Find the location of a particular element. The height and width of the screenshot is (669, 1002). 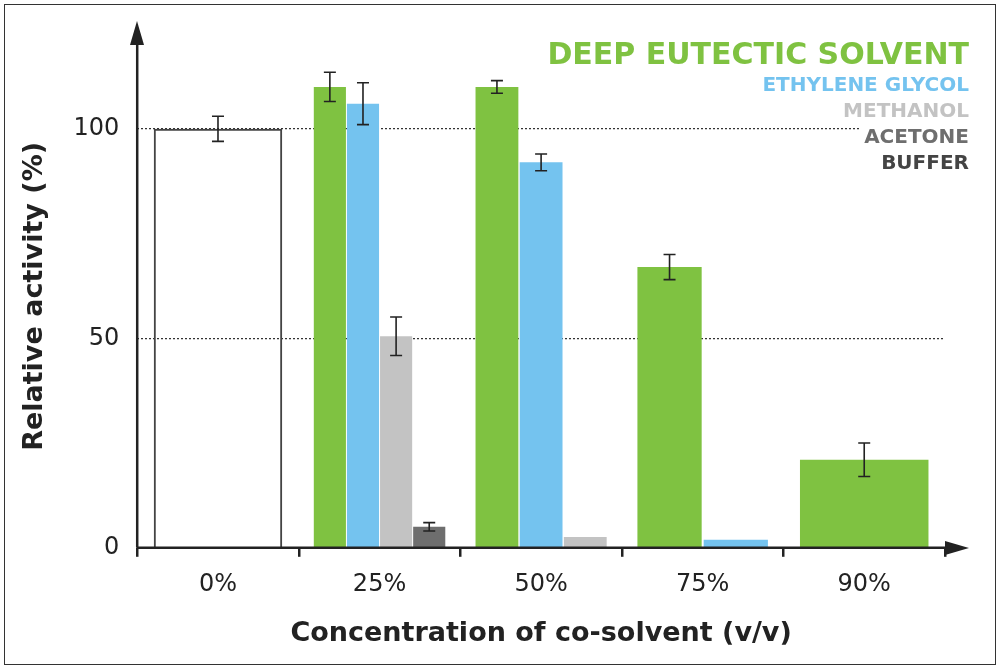

text: ACETONE is located at coordinates (916, 136).